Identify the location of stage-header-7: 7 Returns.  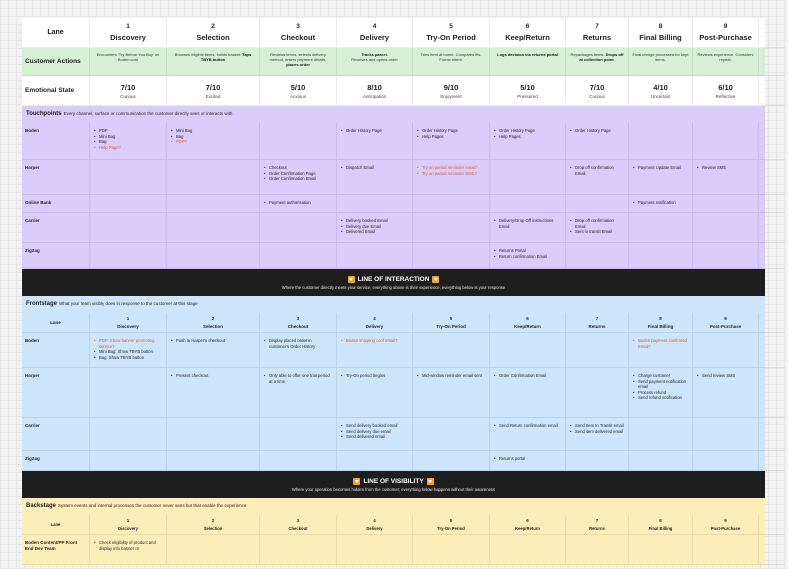
(597, 33).